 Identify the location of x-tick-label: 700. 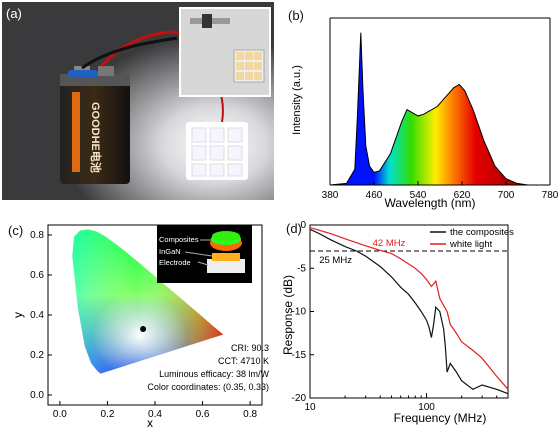
(506, 195).